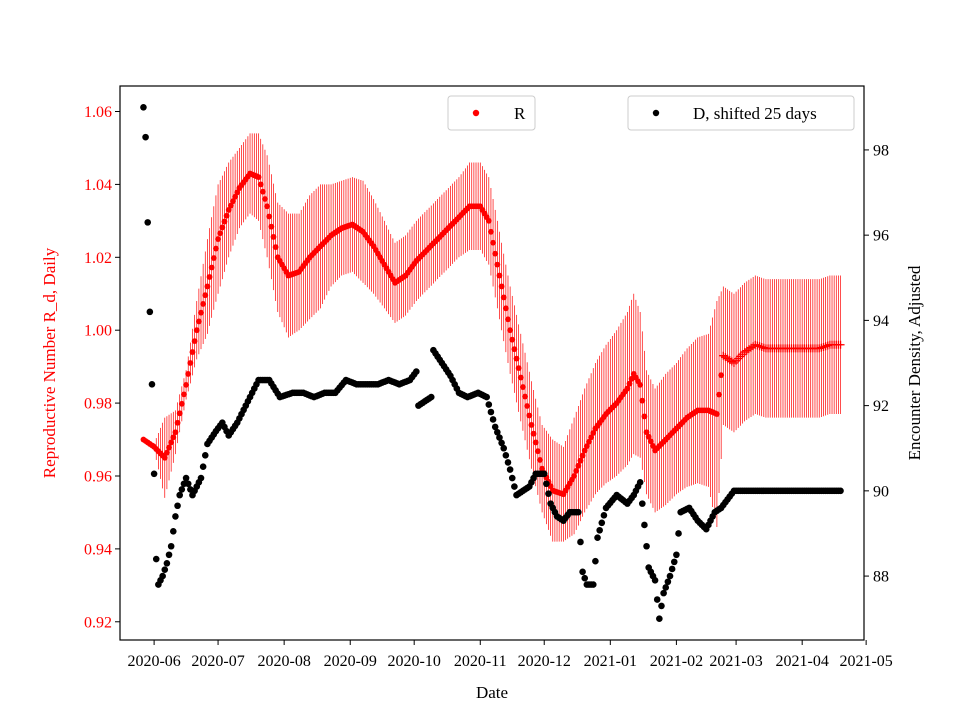 This screenshot has width=960, height=720. Describe the element at coordinates (610, 661) in the screenshot. I see `x-tick-label: 2021-01` at that location.